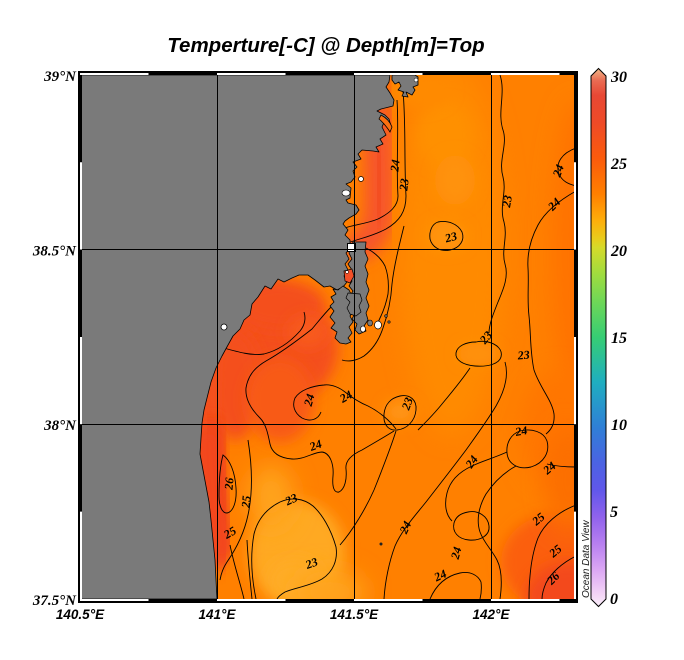 The width and height of the screenshot is (684, 660). I want to click on svg-text: 142°E, so click(492, 614).